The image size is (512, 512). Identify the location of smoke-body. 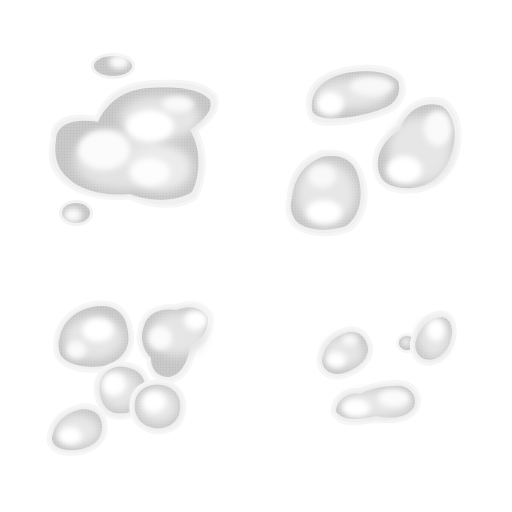
(133, 143).